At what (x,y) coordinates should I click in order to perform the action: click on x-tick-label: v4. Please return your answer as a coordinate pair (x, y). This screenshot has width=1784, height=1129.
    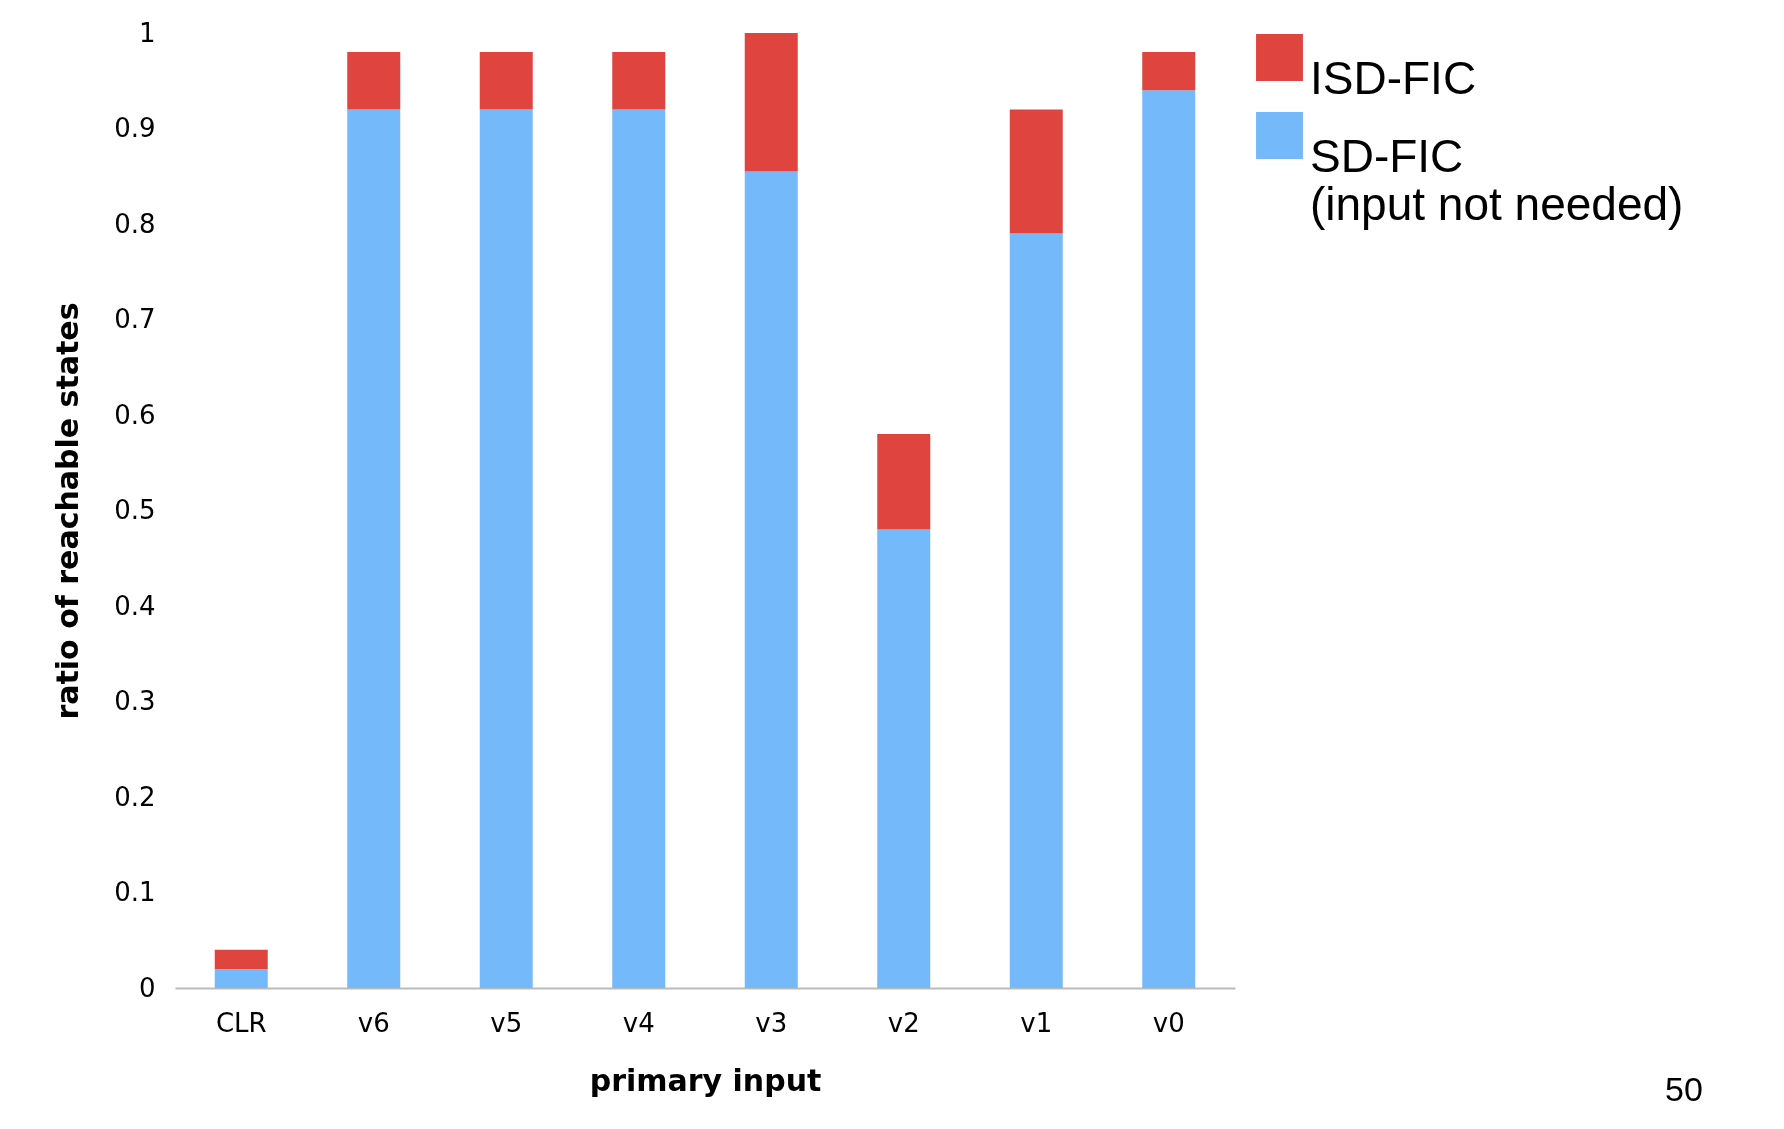
    Looking at the image, I should click on (638, 1022).